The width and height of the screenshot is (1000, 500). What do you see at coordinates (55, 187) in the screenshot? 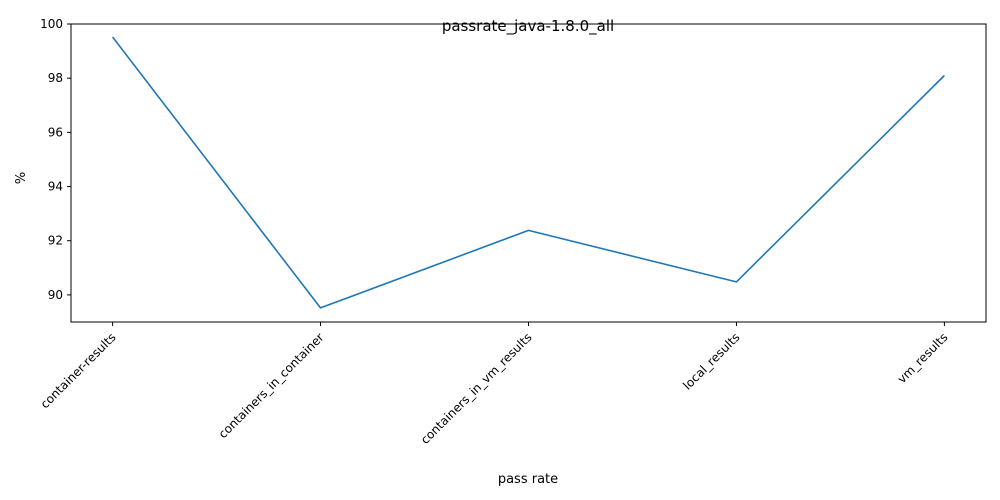
I see `y-tick-label: 94` at bounding box center [55, 187].